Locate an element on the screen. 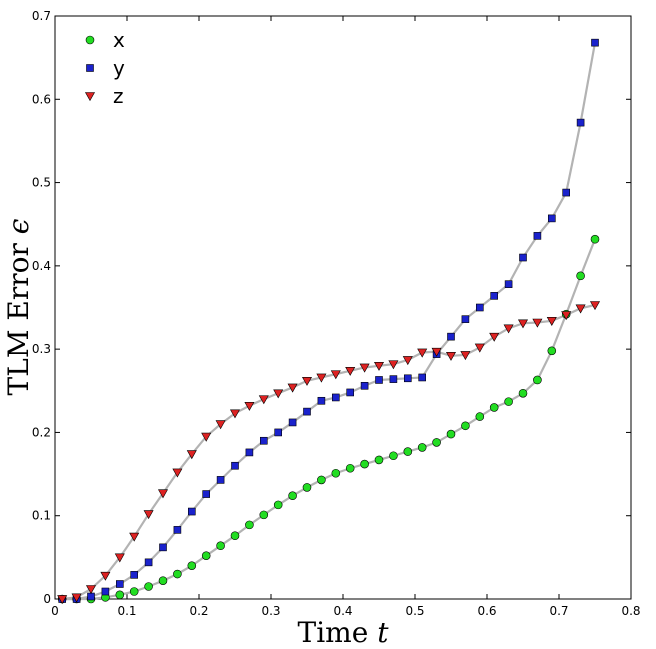 The height and width of the screenshot is (649, 656). legend-label-z: z is located at coordinates (118, 96).